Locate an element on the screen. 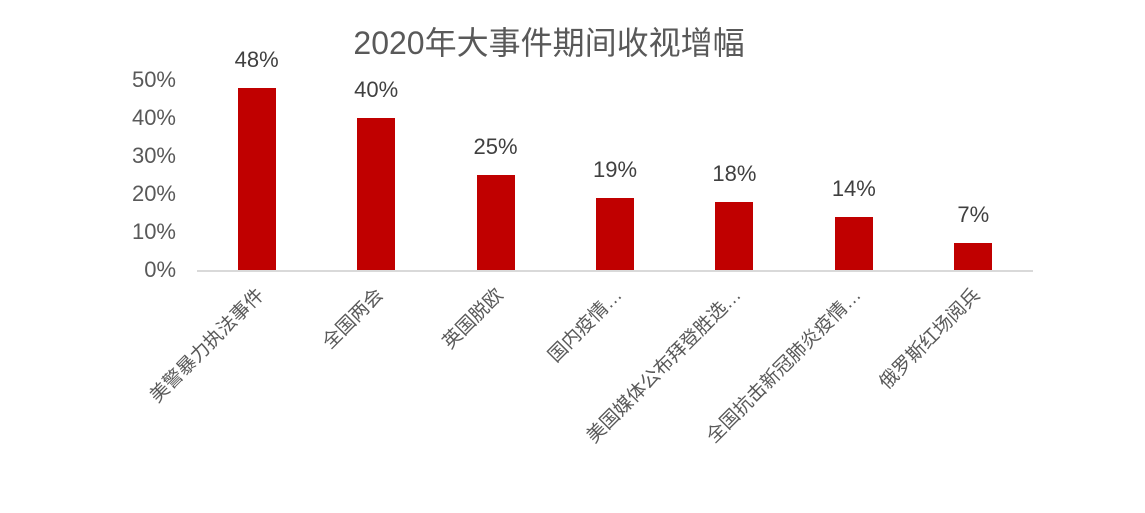  data-label: 14% is located at coordinates (853, 188).